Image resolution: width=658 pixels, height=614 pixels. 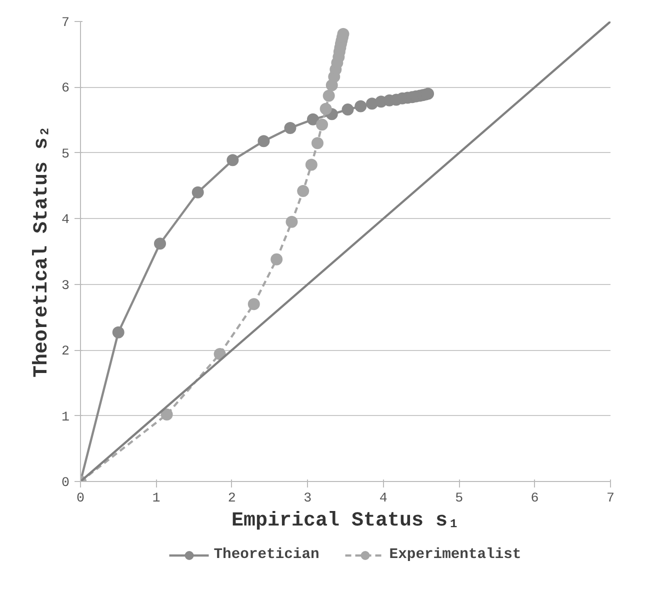 What do you see at coordinates (42, 251) in the screenshot?
I see `y-axis-title: Theoretical Status s₂` at bounding box center [42, 251].